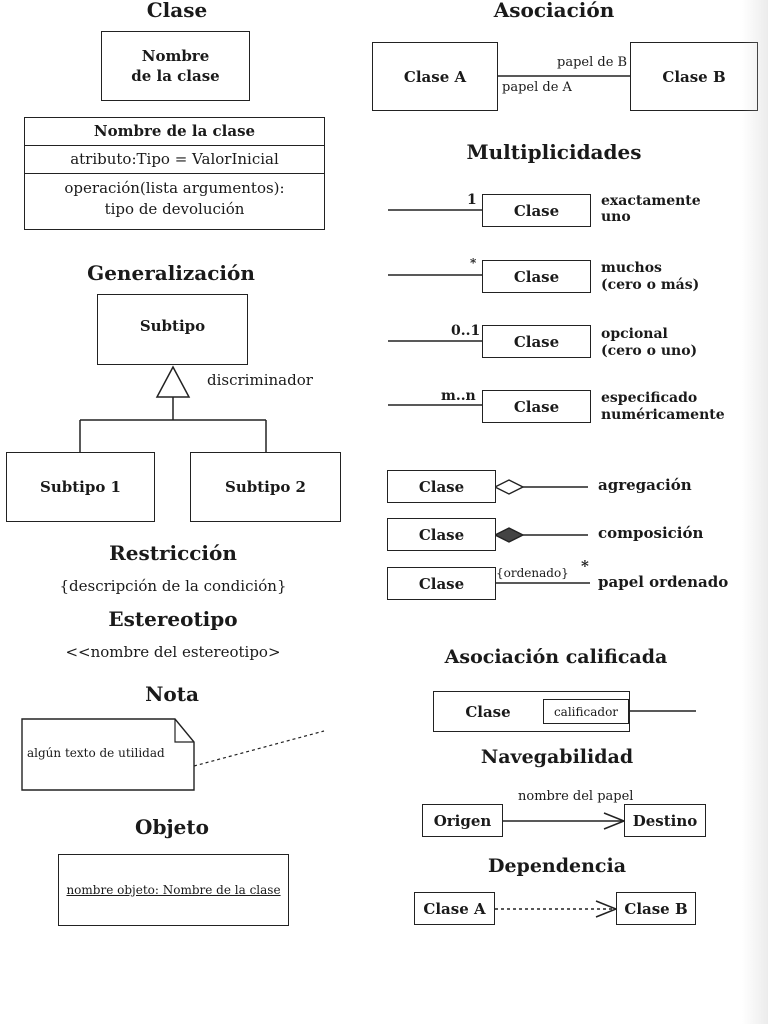 The height and width of the screenshot is (1024, 768). What do you see at coordinates (454, 908) in the screenshot?
I see `dependency-source: Clase A` at bounding box center [454, 908].